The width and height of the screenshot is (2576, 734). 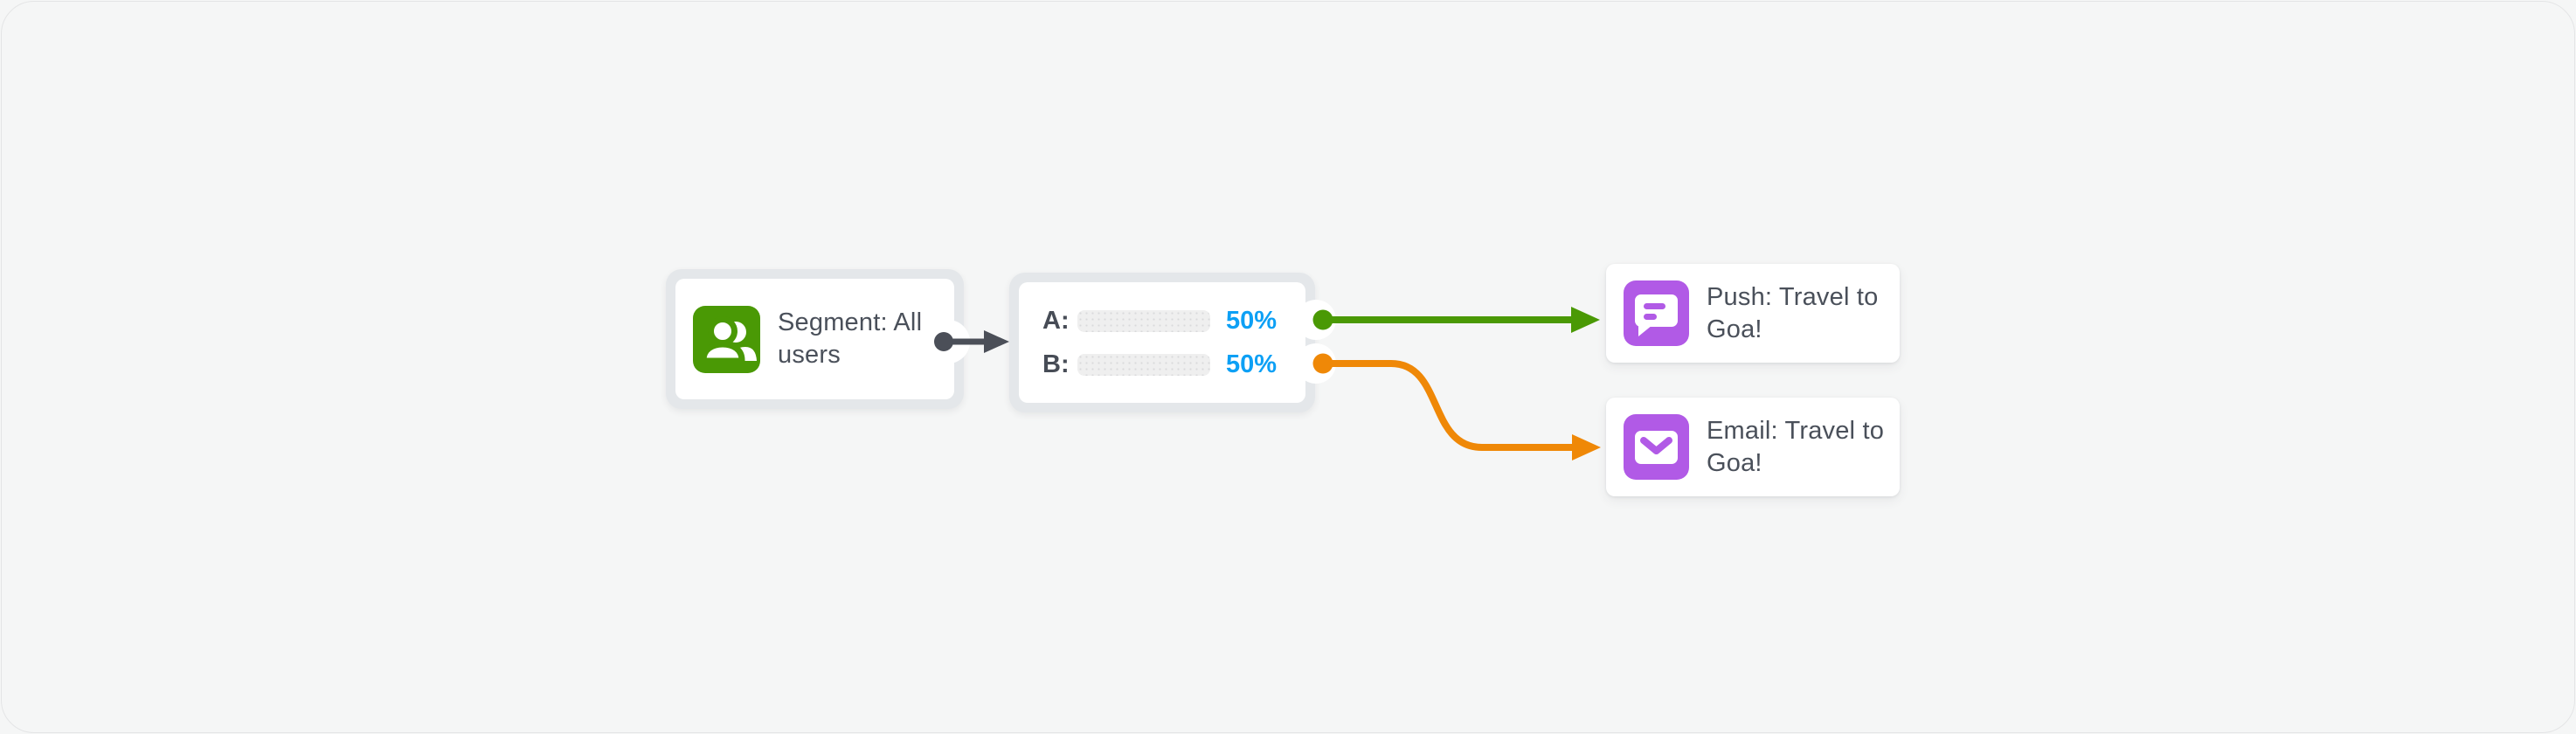 I want to click on variant-b-percent: 50%, so click(x=1252, y=364).